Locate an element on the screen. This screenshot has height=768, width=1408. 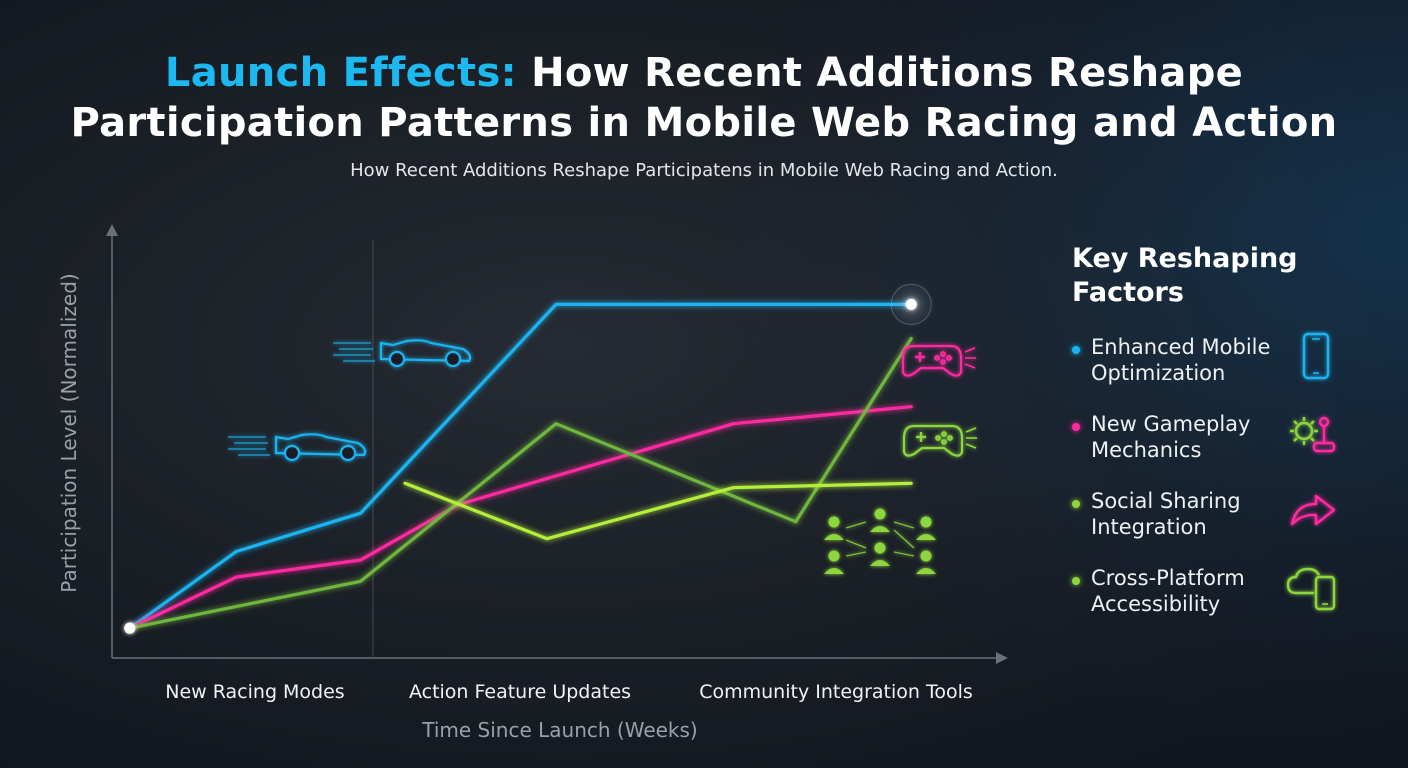
legend-item-gameplay-mechanics: New Gameplay Mechanics is located at coordinates (1232, 441).